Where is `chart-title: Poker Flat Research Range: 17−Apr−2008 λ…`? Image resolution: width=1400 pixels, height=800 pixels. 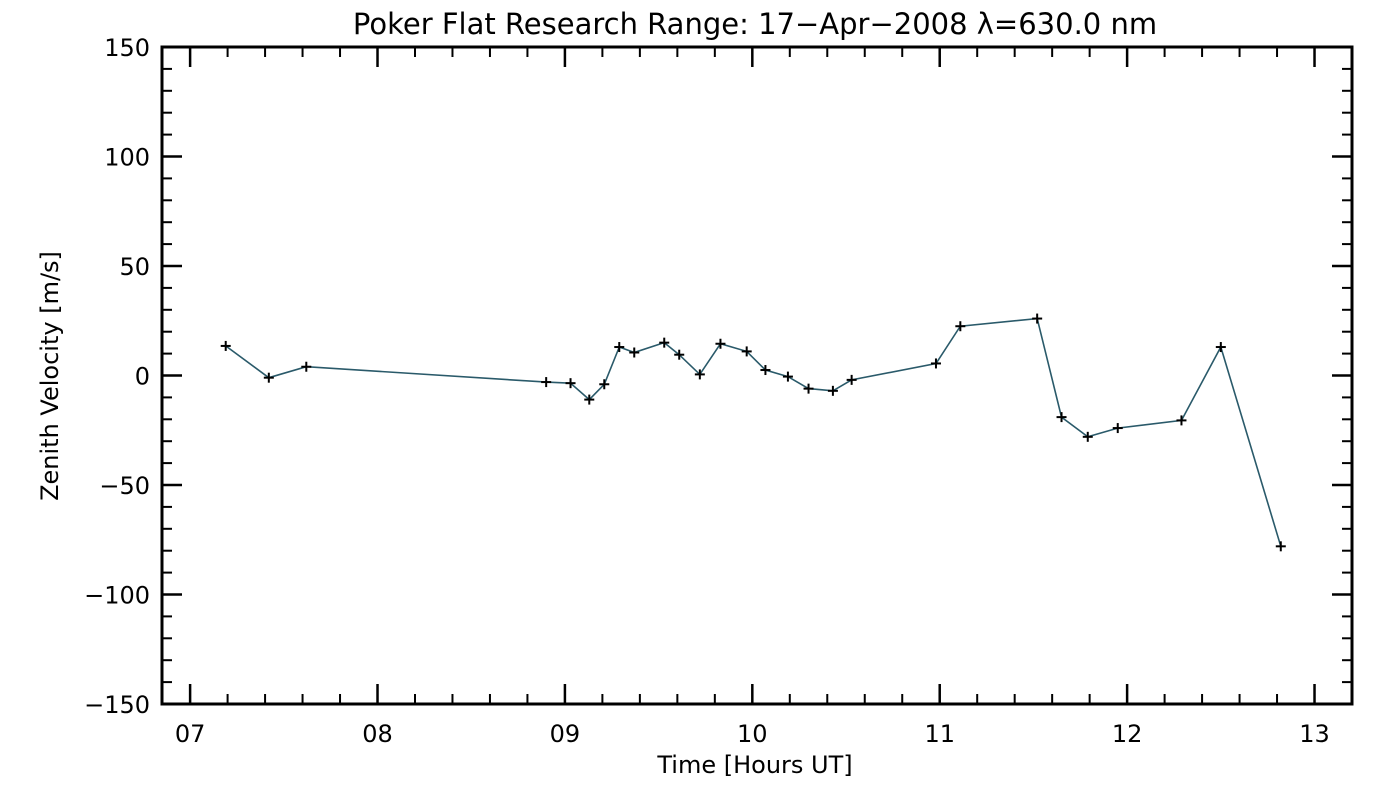 chart-title: Poker Flat Research Range: 17−Apr−2008 λ… is located at coordinates (755, 24).